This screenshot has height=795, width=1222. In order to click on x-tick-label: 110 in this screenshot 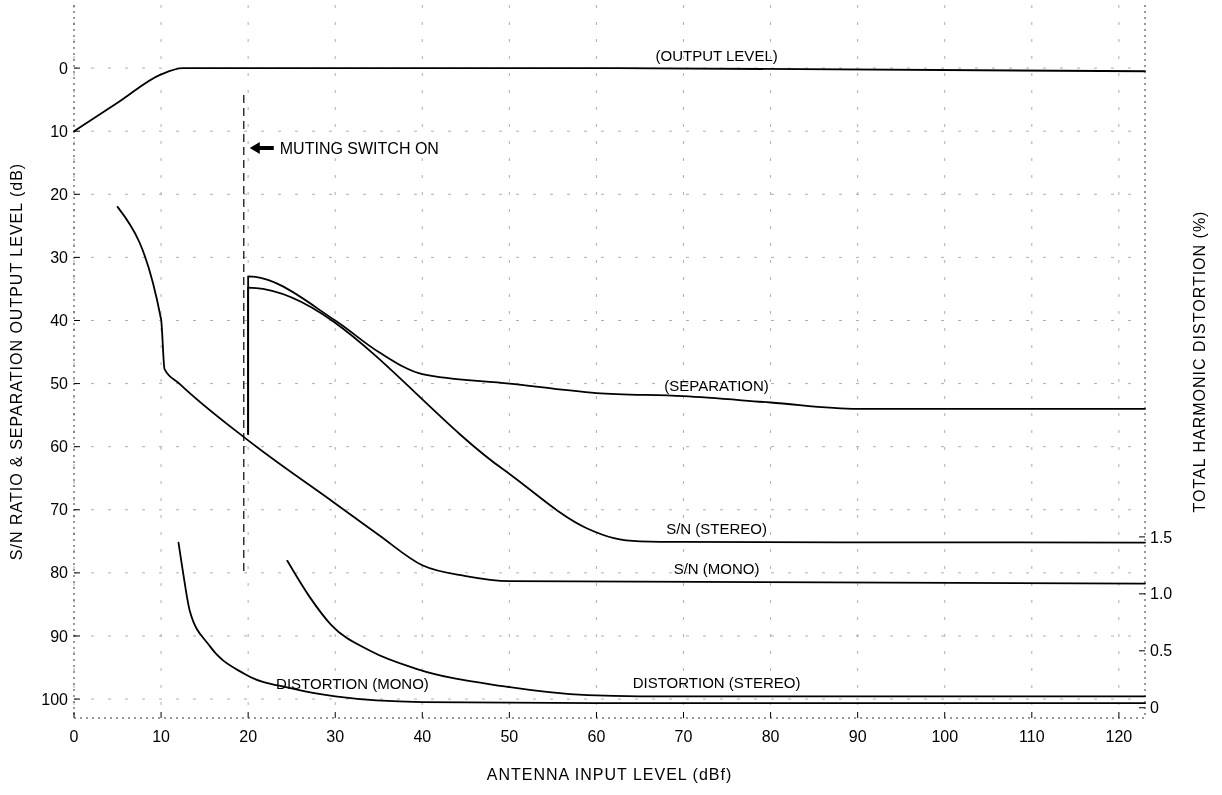, I will do `click(1032, 736)`.